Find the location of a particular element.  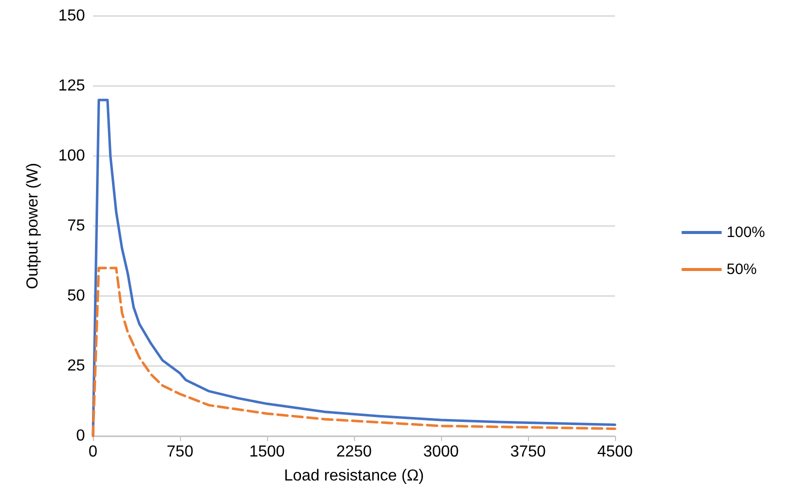

x-tick-label: 3750 is located at coordinates (528, 452).